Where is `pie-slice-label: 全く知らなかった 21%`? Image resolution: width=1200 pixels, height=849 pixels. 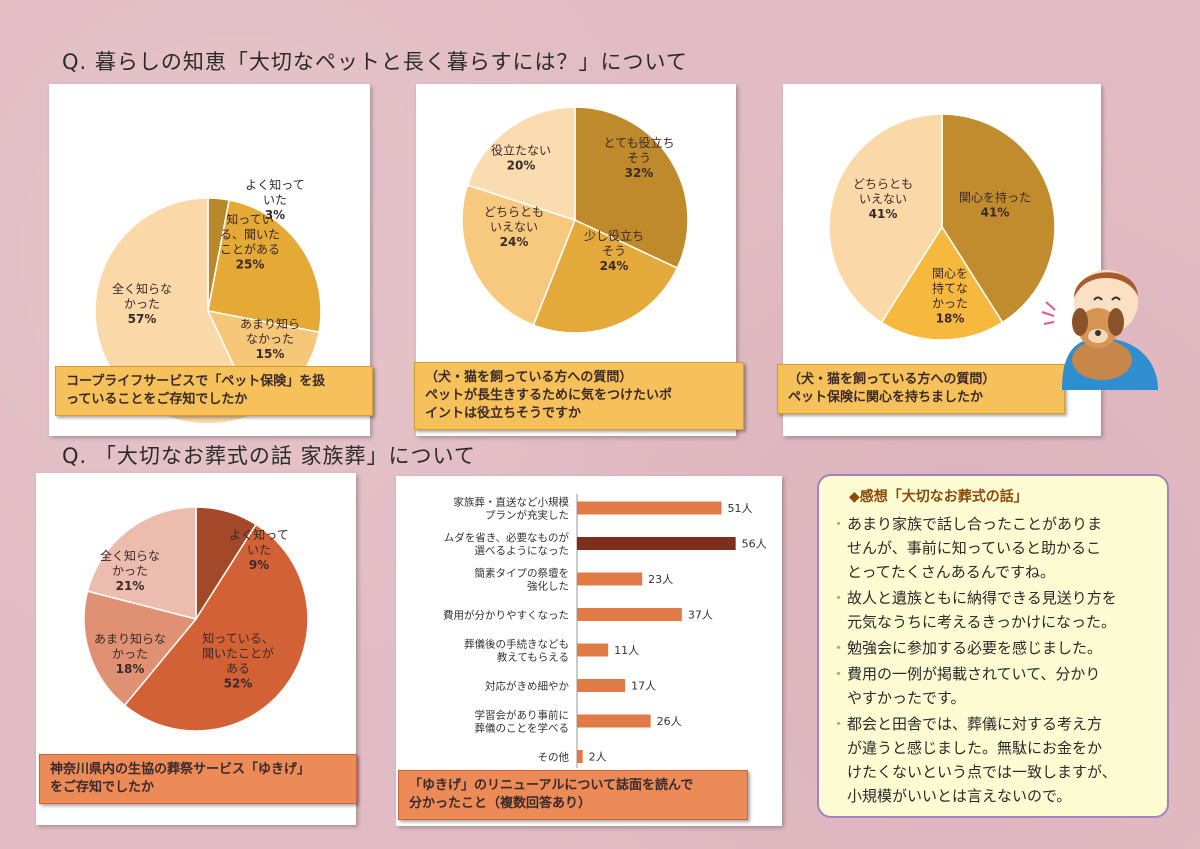 pie-slice-label: 全く知らなかった 21% is located at coordinates (130, 570).